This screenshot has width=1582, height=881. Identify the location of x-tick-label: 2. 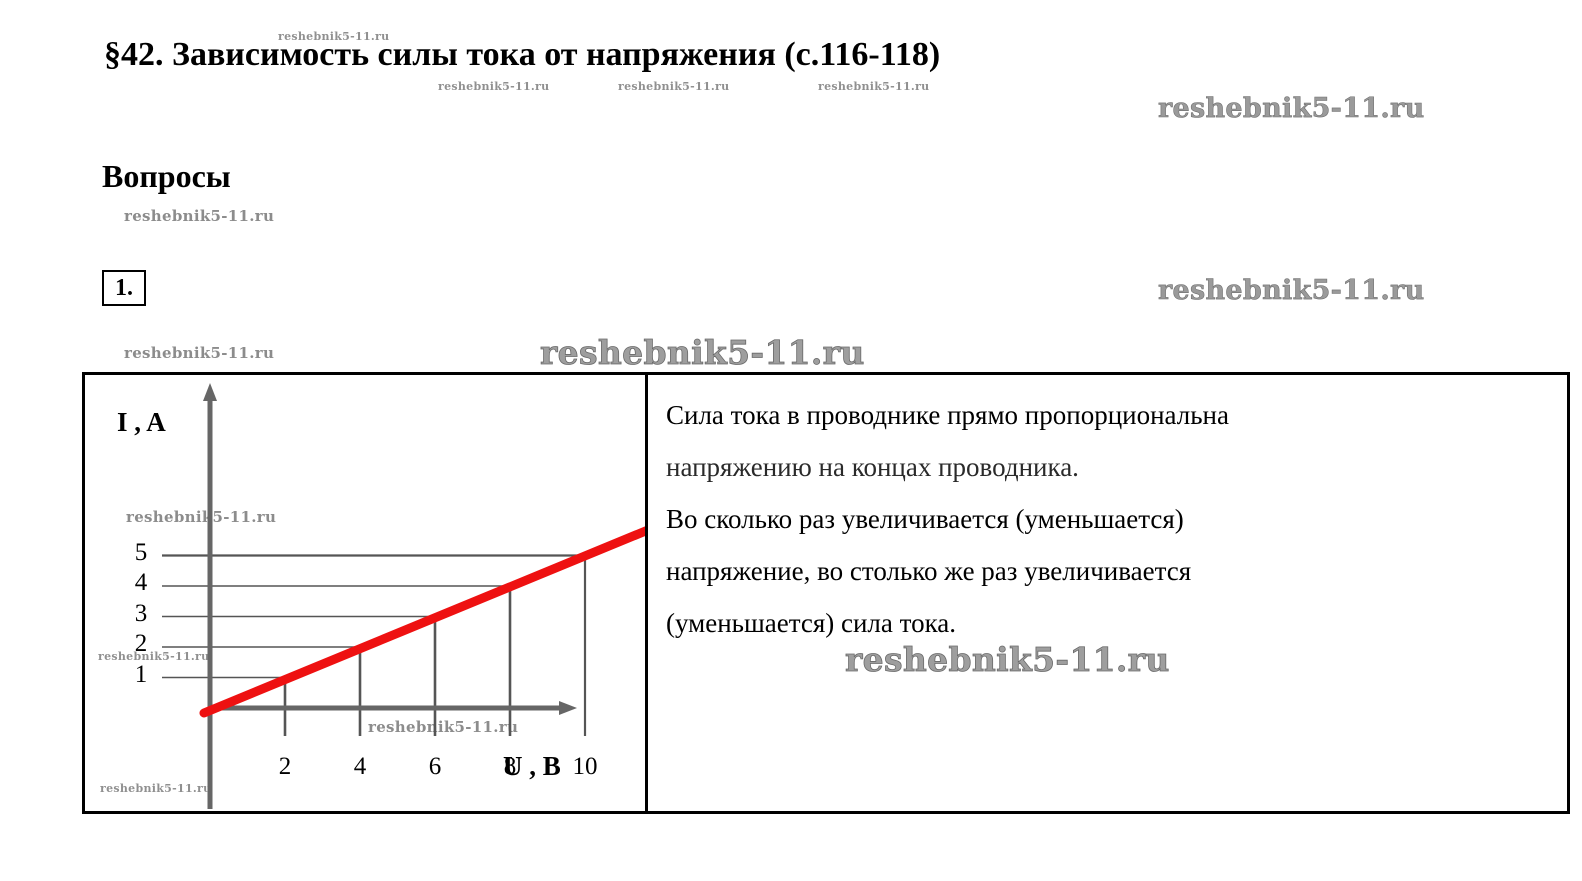
(285, 766).